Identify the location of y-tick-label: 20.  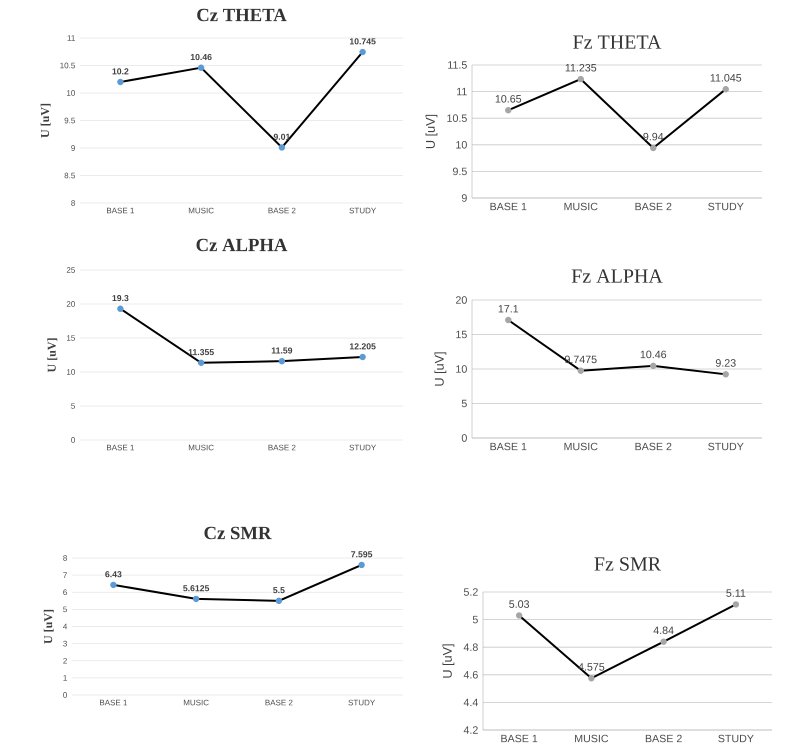
(461, 300).